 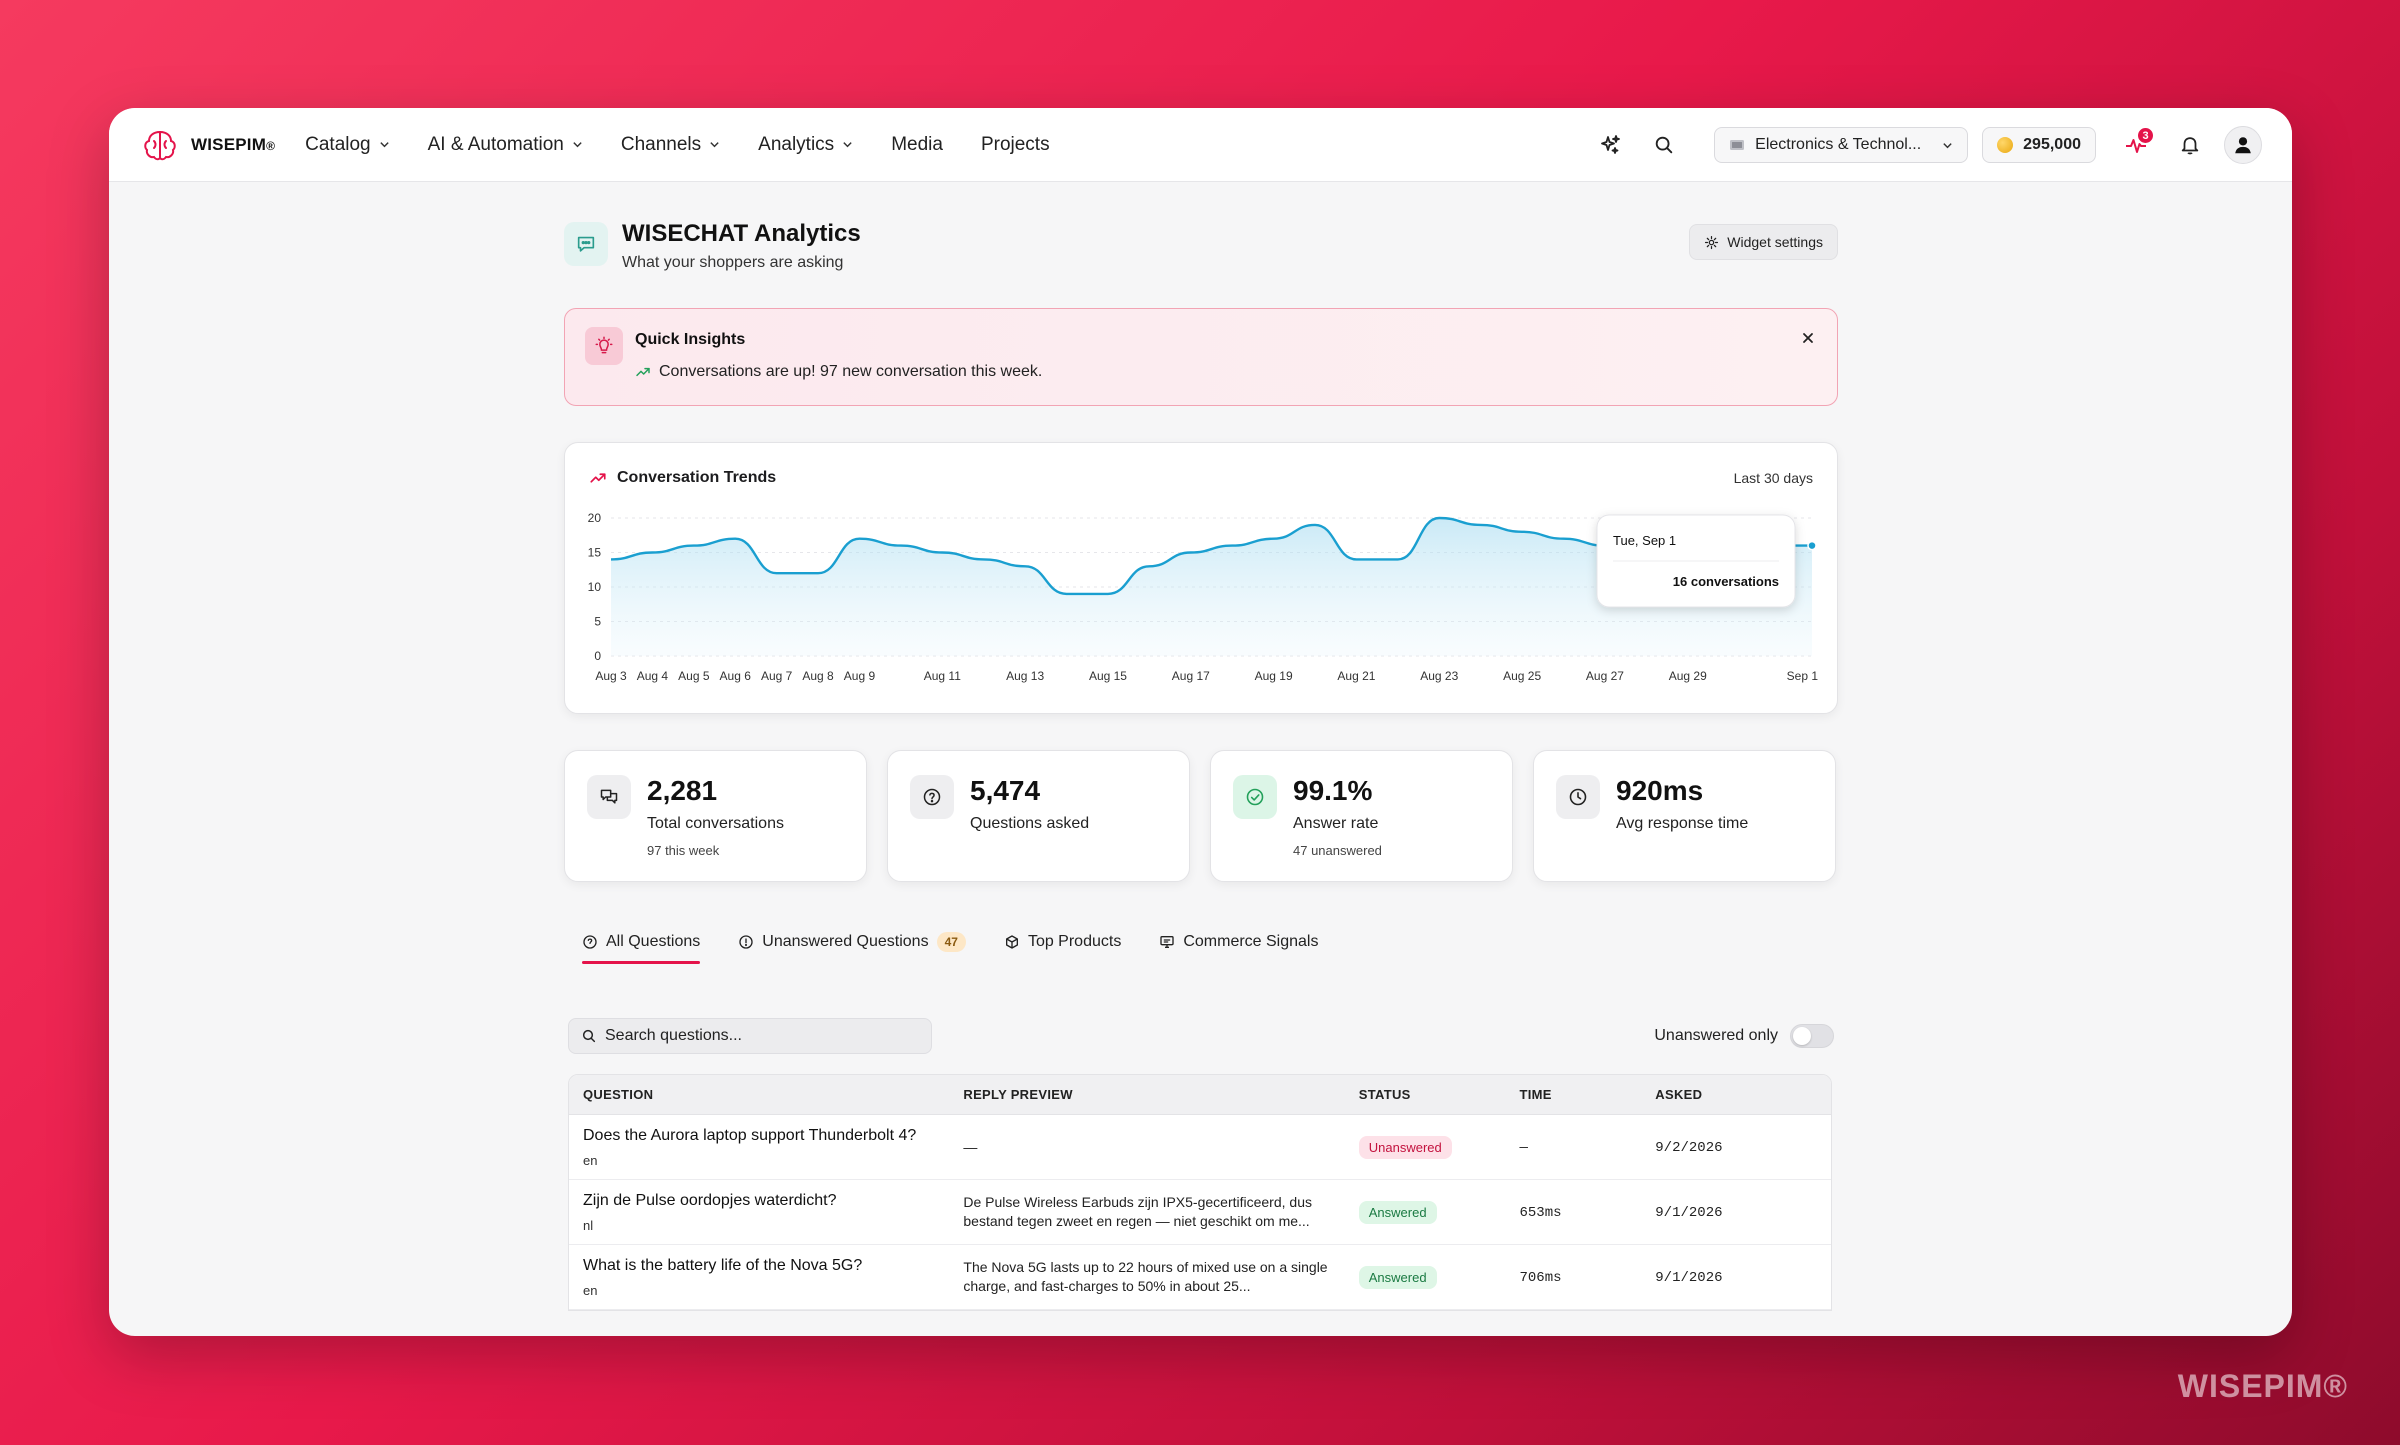 What do you see at coordinates (805, 145) in the screenshot?
I see `nav-analytics: Analytics` at bounding box center [805, 145].